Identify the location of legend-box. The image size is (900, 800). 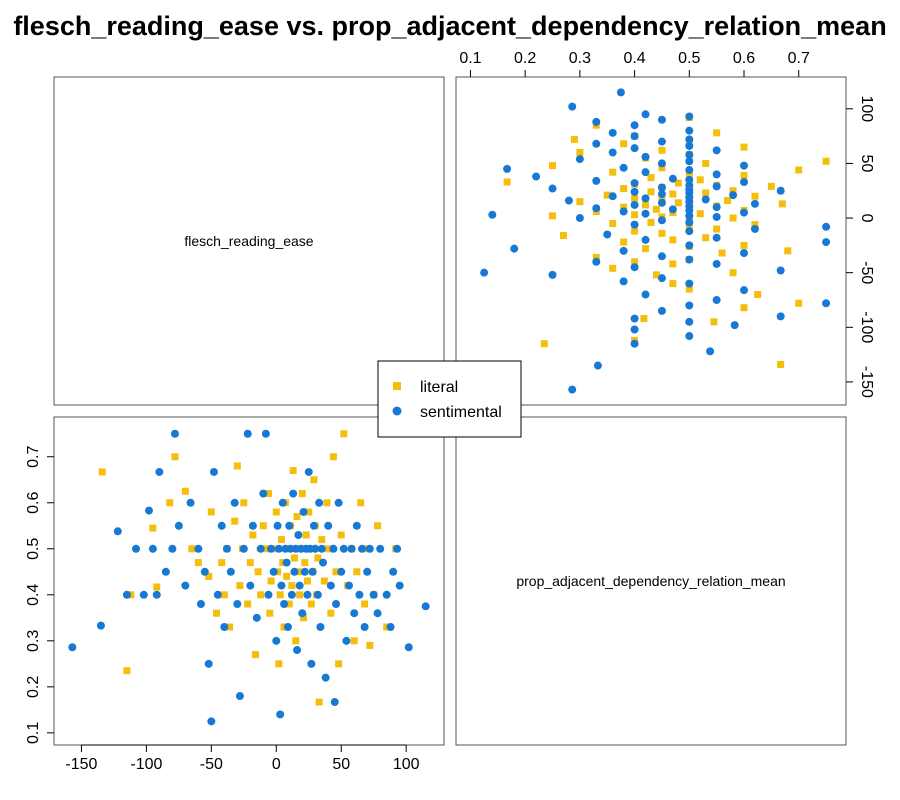
(449, 399).